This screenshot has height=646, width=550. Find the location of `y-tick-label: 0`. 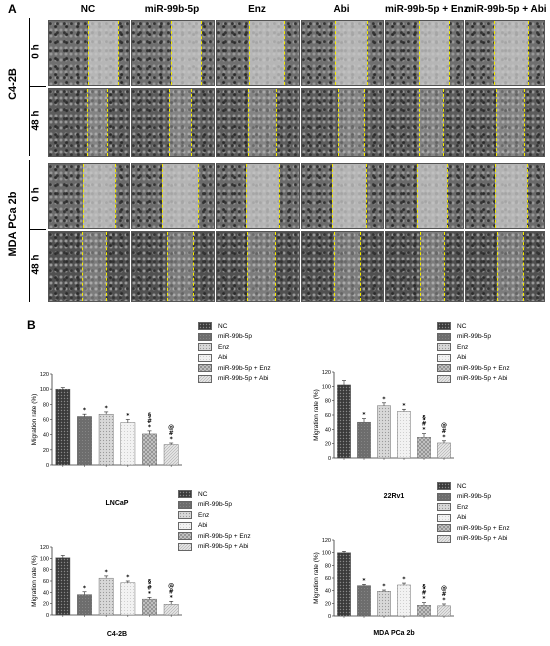

y-tick-label: 0 is located at coordinates (47, 616).